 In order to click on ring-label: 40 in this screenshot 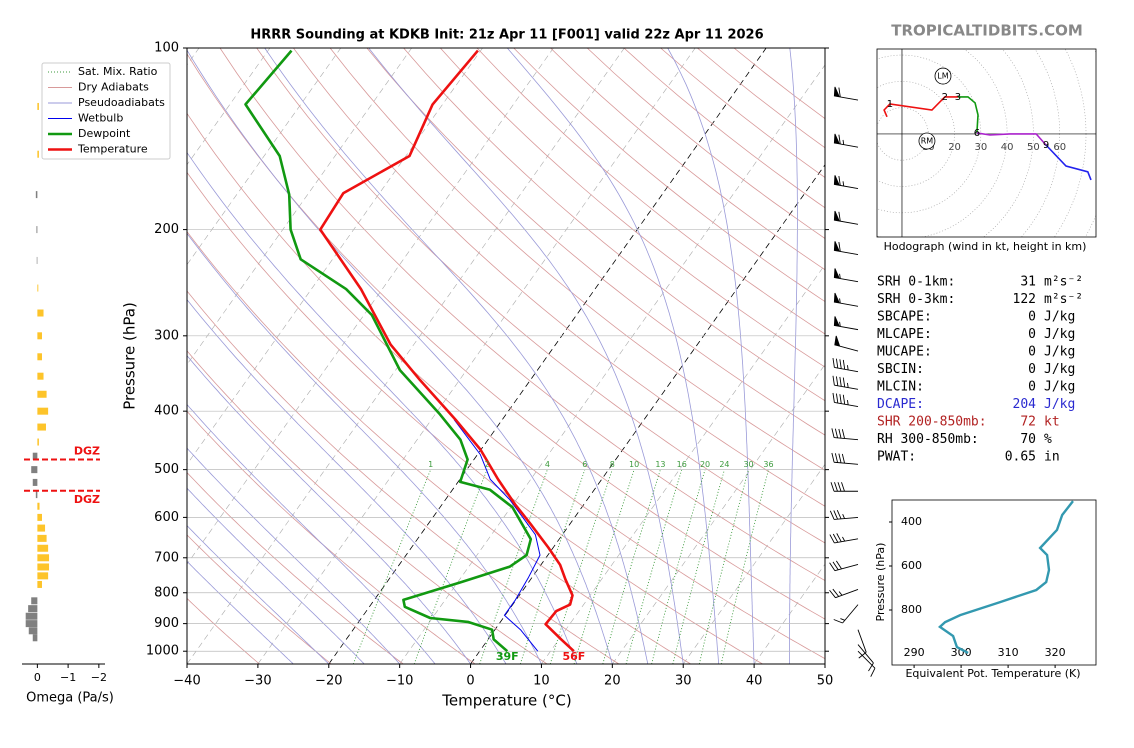, I will do `click(1007, 147)`.